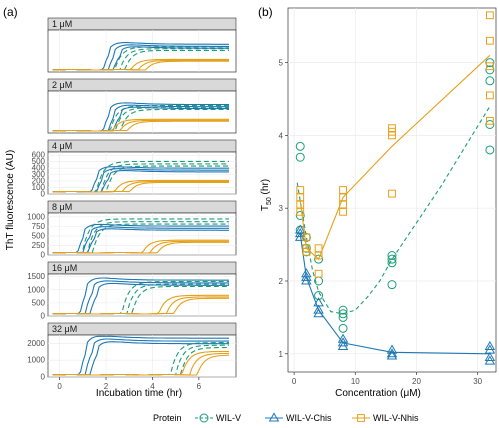  Describe the element at coordinates (39, 168) in the screenshot. I see `y-tick-label: 400` at that location.